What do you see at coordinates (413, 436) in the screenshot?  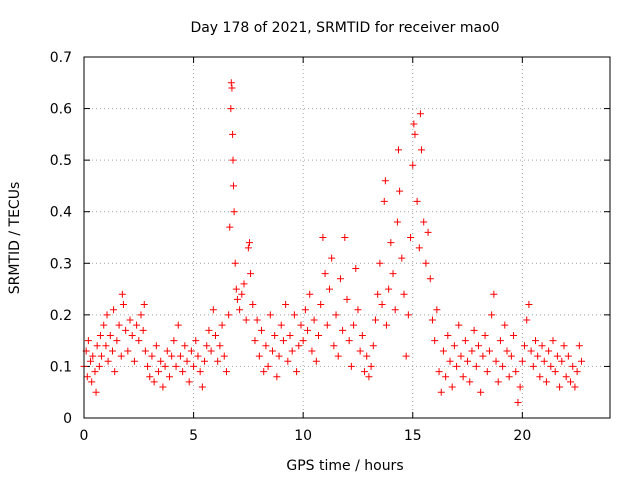 I see `x-tick-label: 15` at bounding box center [413, 436].